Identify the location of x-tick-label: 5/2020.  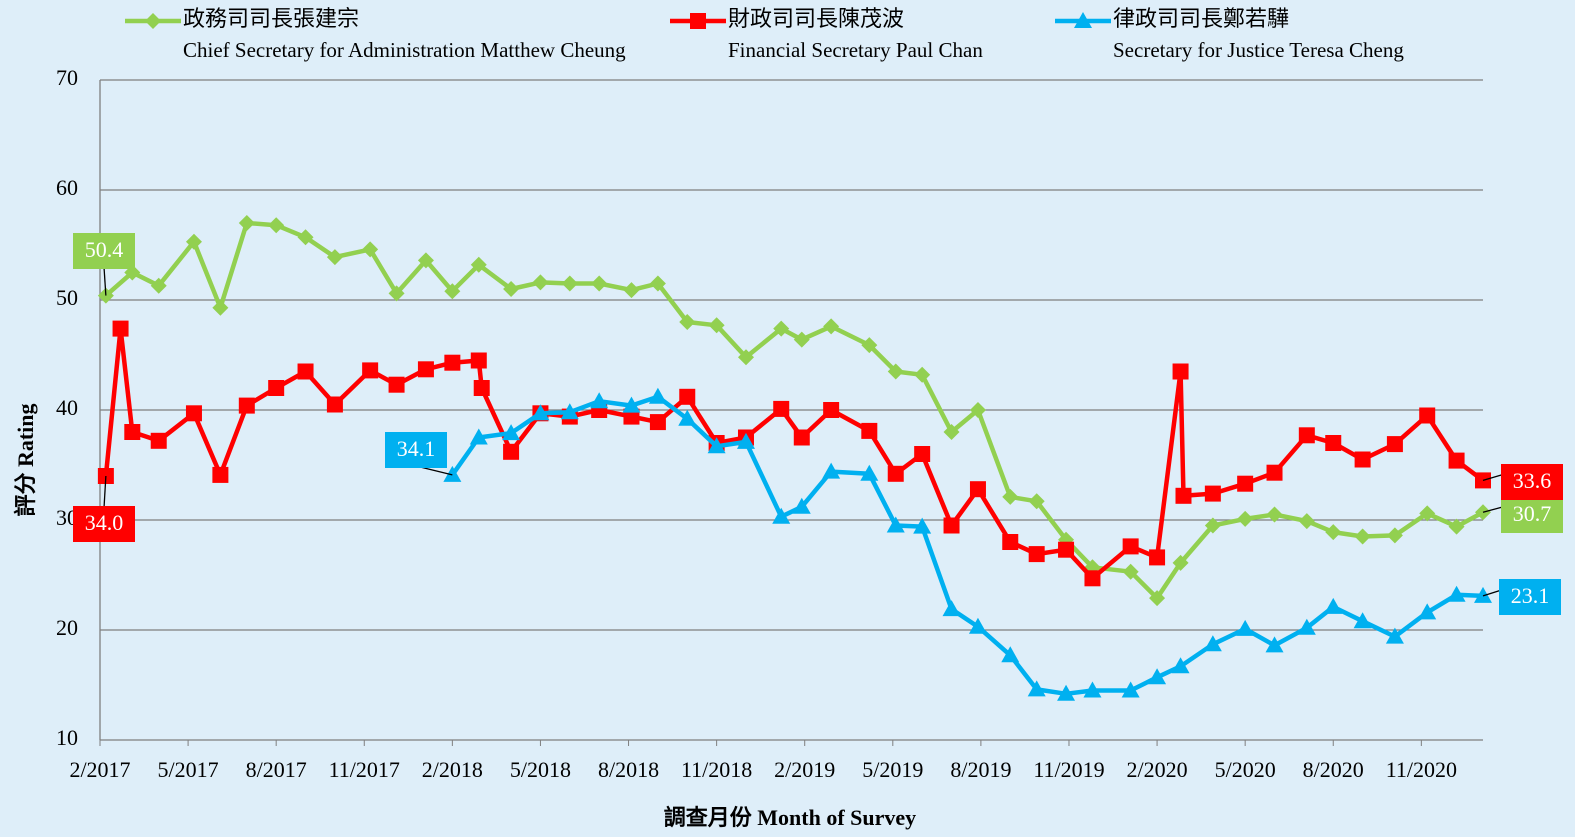
(1245, 769).